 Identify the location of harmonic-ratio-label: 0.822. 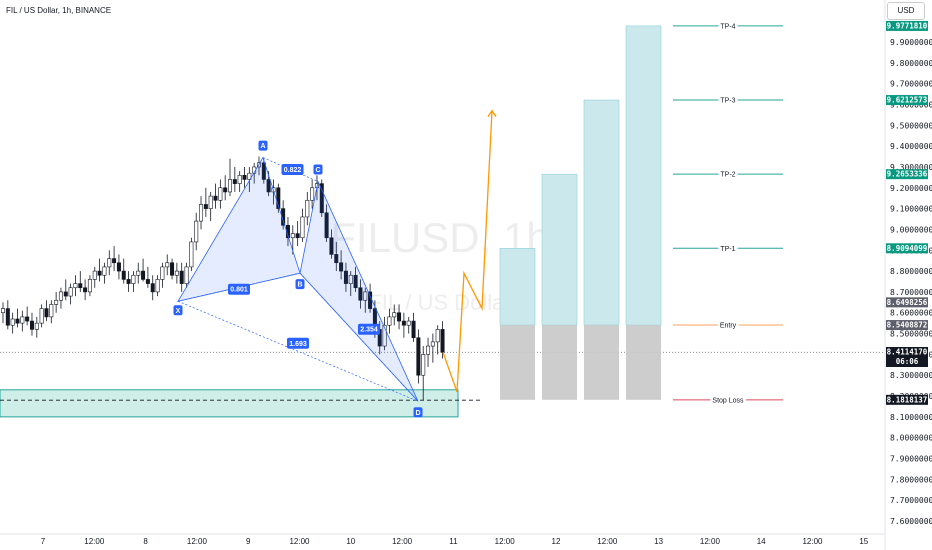
(293, 170).